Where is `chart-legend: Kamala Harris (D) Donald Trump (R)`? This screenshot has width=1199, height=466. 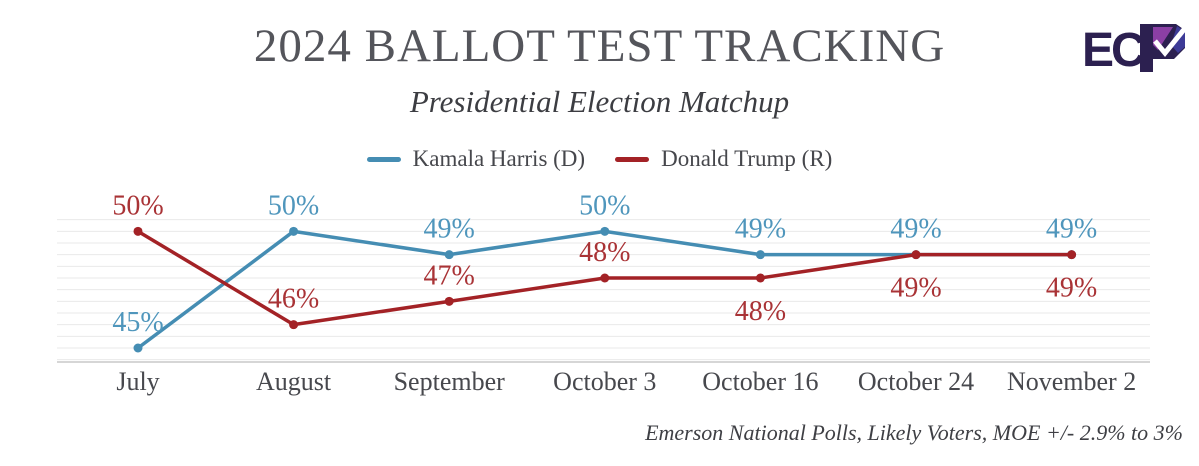 chart-legend: Kamala Harris (D) Donald Trump (R) is located at coordinates (599, 159).